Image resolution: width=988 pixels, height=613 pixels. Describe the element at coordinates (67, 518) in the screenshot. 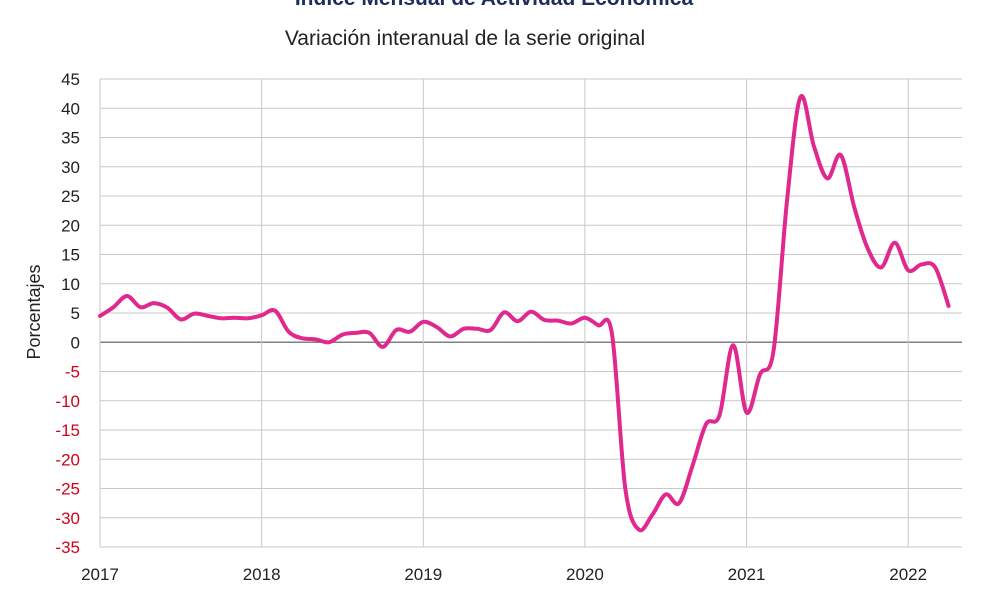

I see `y-tick-label: -30` at that location.